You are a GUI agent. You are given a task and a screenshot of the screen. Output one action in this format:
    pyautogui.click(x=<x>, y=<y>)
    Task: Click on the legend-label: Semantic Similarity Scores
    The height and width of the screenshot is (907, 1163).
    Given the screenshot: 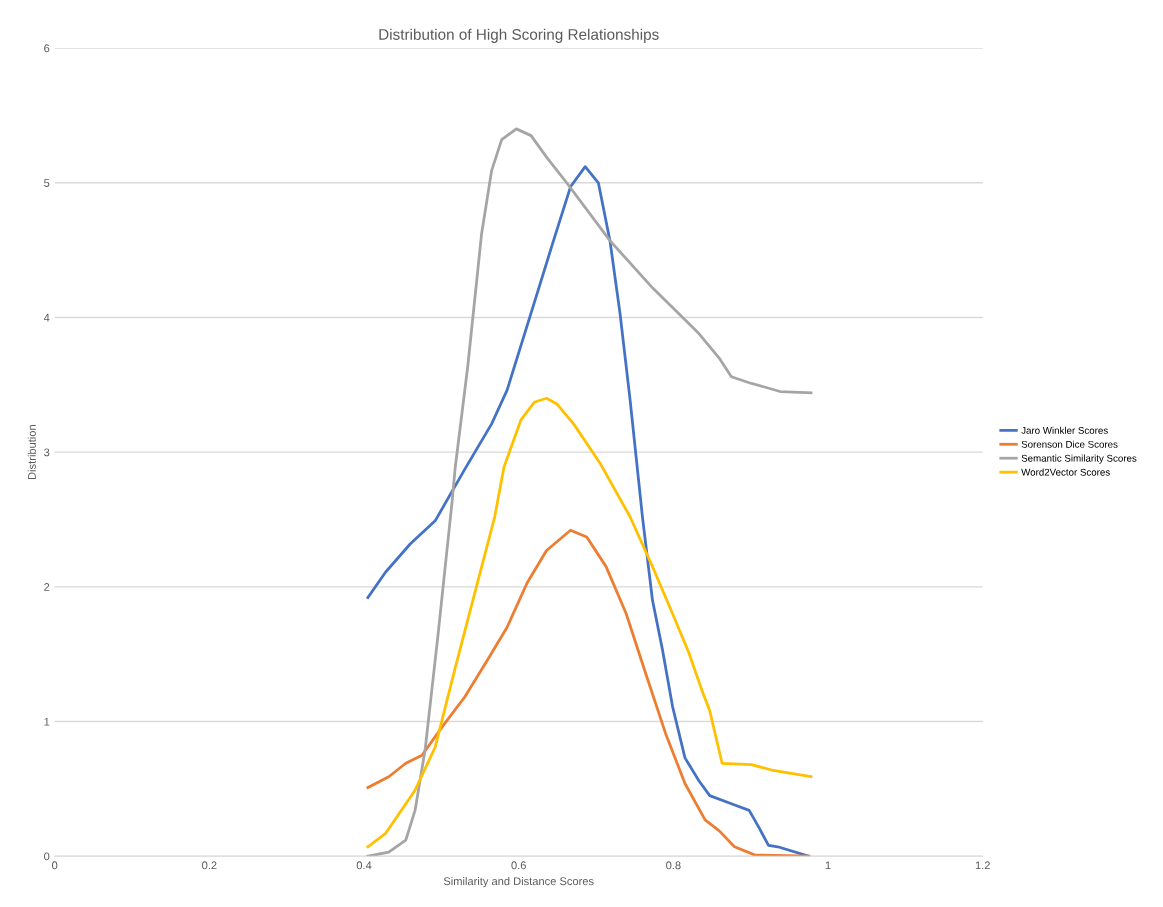 What is the action you would take?
    pyautogui.click(x=1079, y=459)
    